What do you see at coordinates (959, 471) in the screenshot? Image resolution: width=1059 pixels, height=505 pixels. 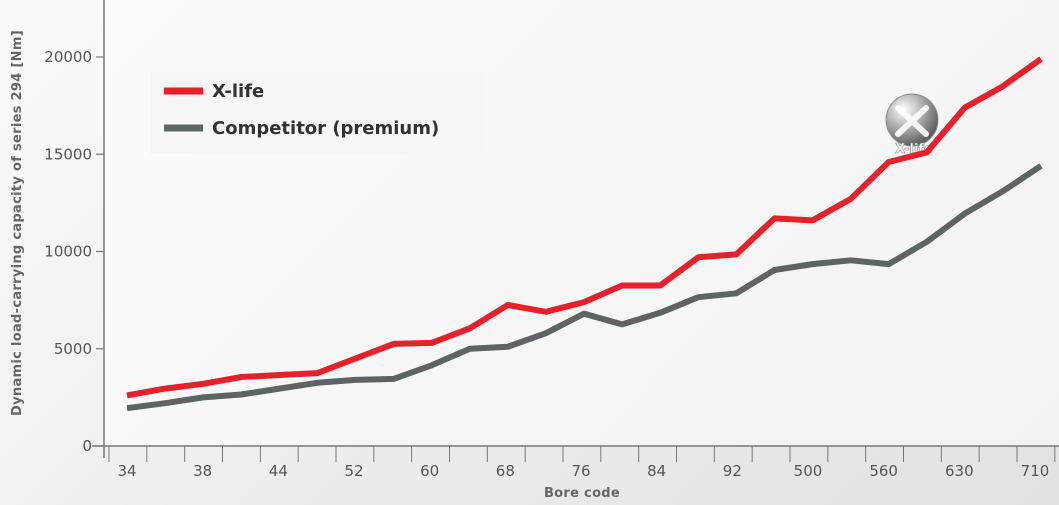 I see `x-tick-label: 630` at bounding box center [959, 471].